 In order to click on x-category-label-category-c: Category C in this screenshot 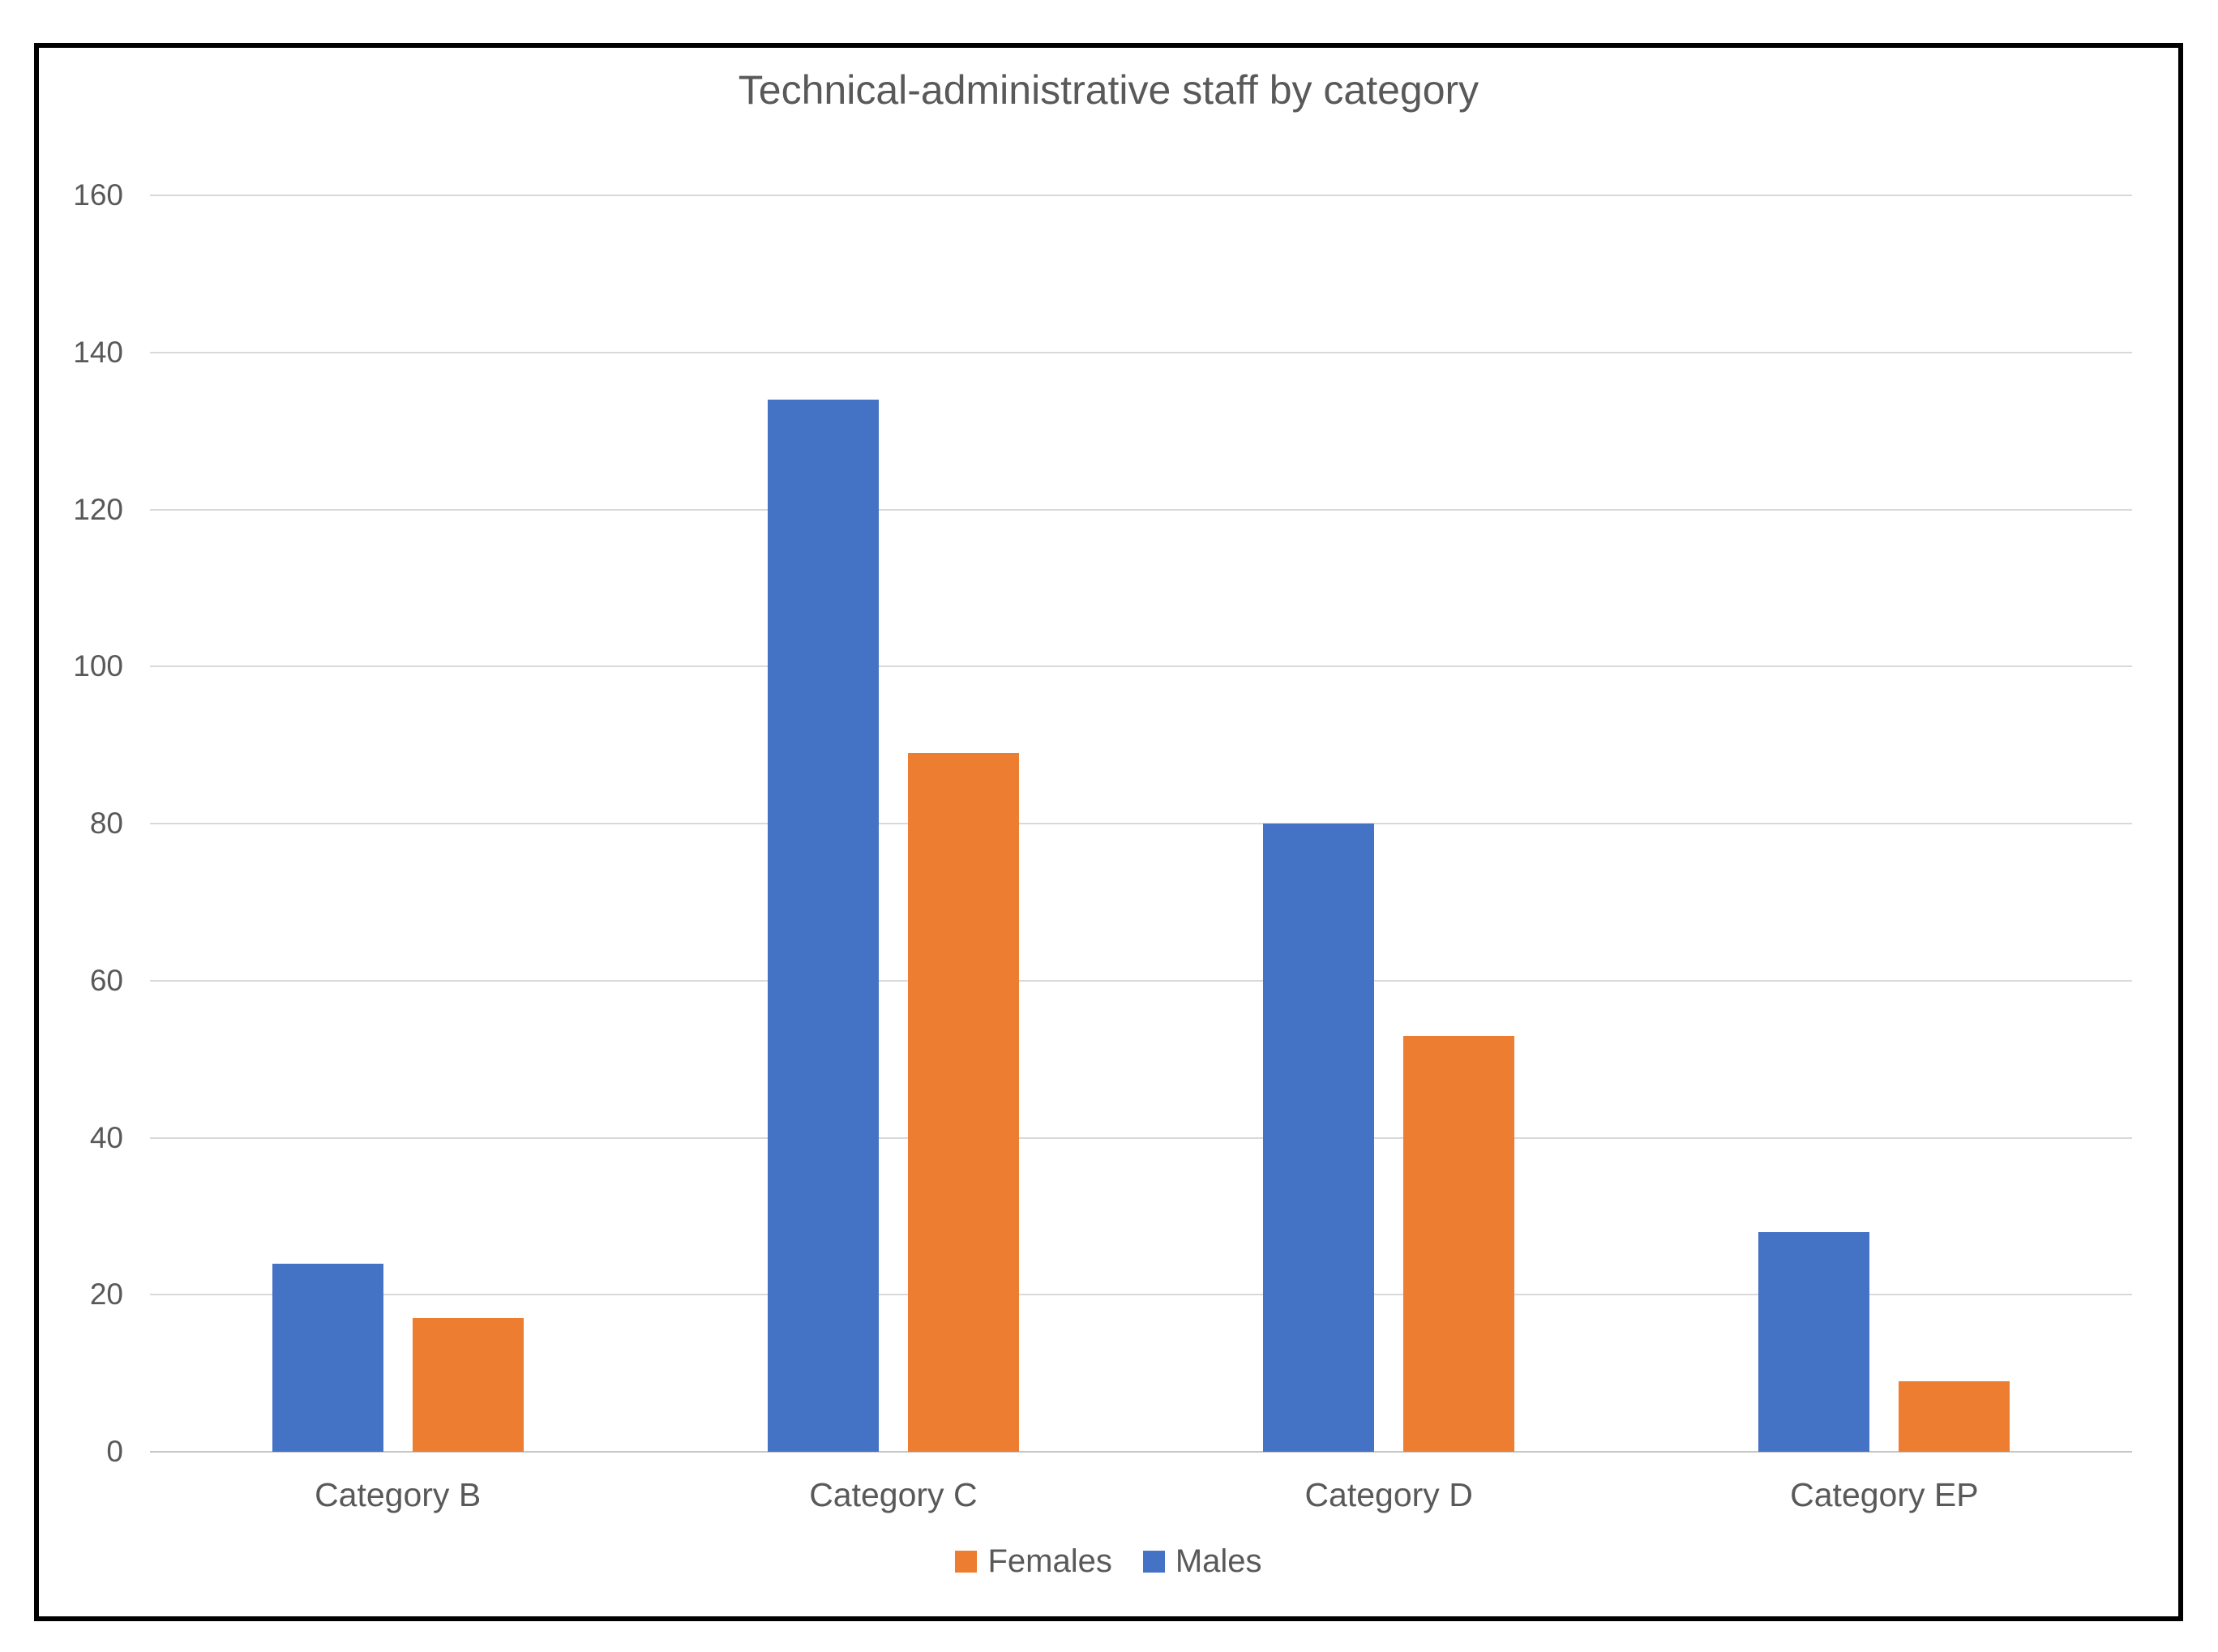, I will do `click(893, 1494)`.